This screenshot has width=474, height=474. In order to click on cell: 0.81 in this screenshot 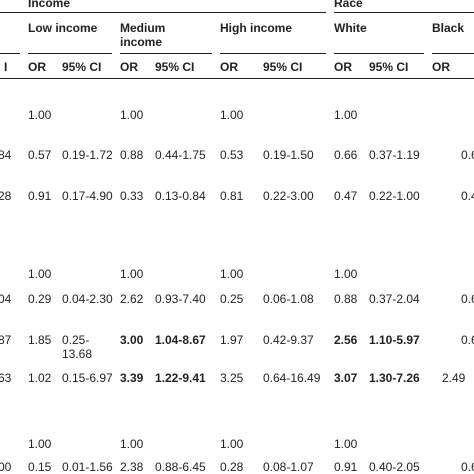, I will do `click(232, 196)`.